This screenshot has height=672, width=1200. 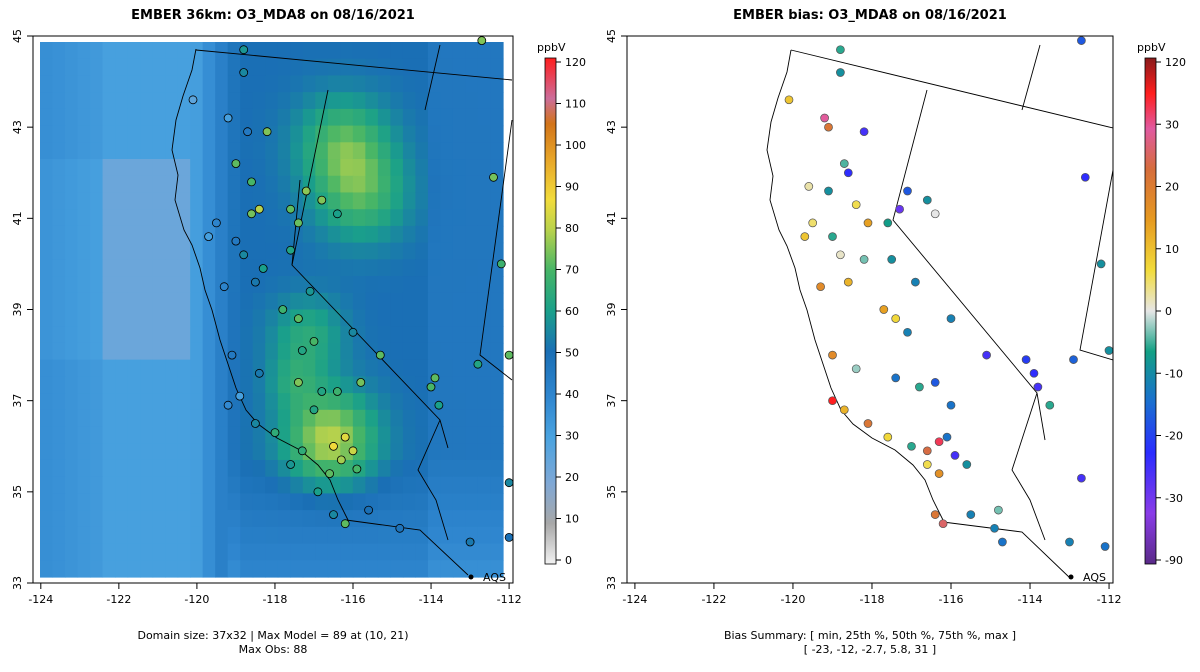 What do you see at coordinates (1096, 265) in the screenshot?
I see `state-border-nv-ut` at bounding box center [1096, 265].